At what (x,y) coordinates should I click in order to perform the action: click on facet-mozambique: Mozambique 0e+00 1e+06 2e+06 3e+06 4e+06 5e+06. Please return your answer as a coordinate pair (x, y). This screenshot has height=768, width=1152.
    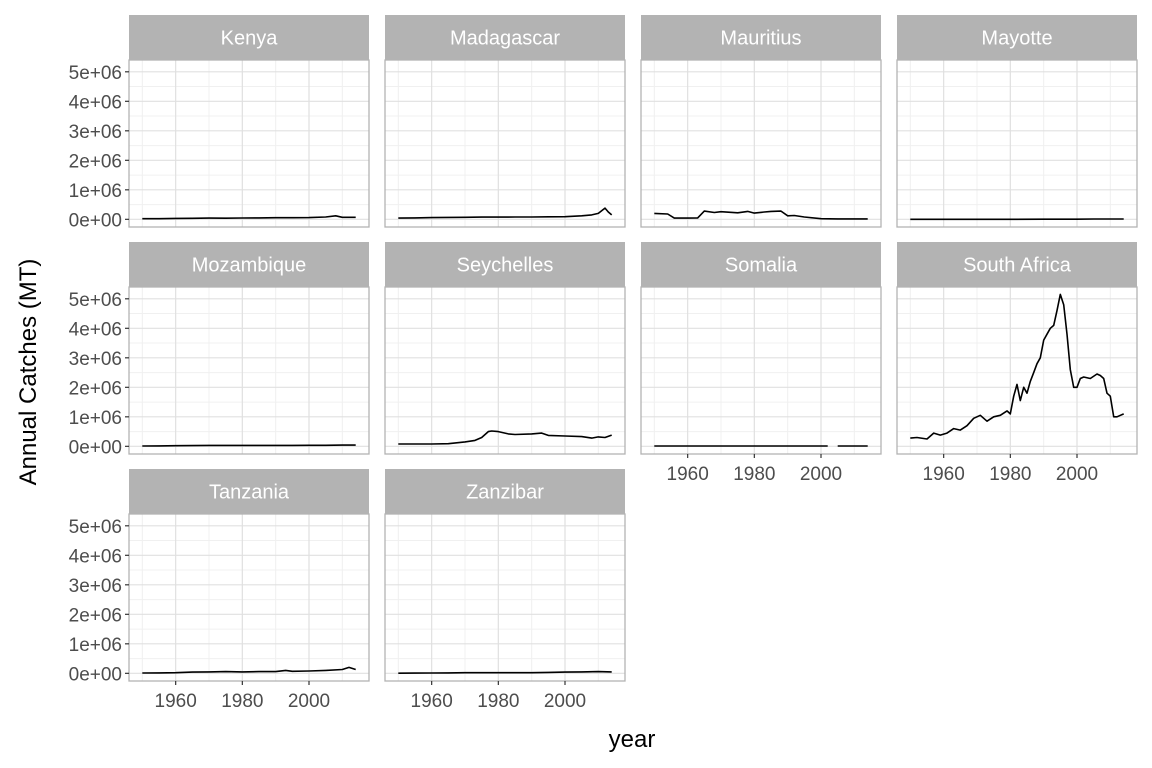
    Looking at the image, I should click on (219, 350).